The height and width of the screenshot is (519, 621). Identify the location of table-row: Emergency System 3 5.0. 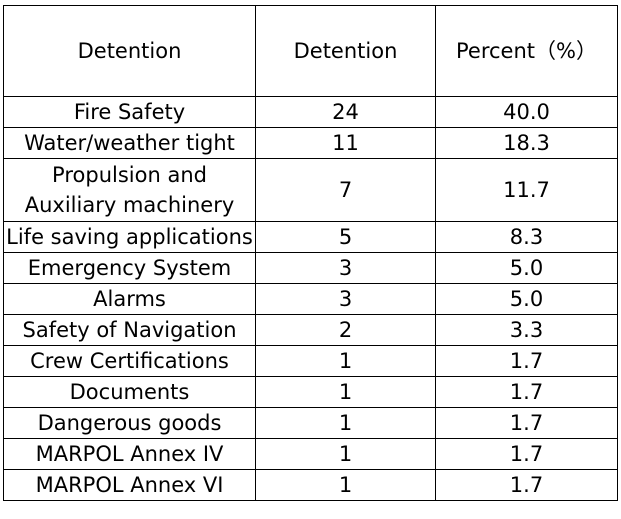
(310, 268).